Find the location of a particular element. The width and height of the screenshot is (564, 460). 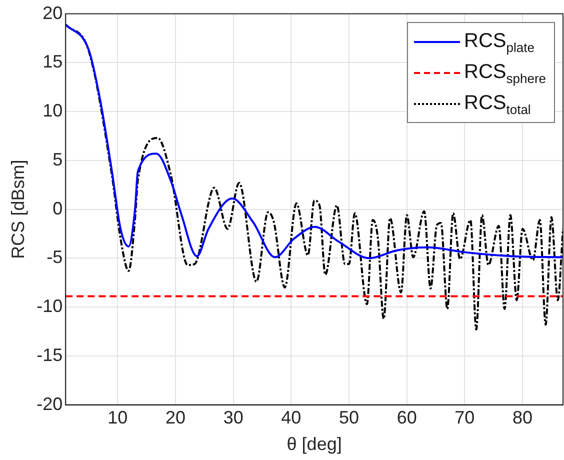

y-tick-label: -15 is located at coordinates (49, 354).